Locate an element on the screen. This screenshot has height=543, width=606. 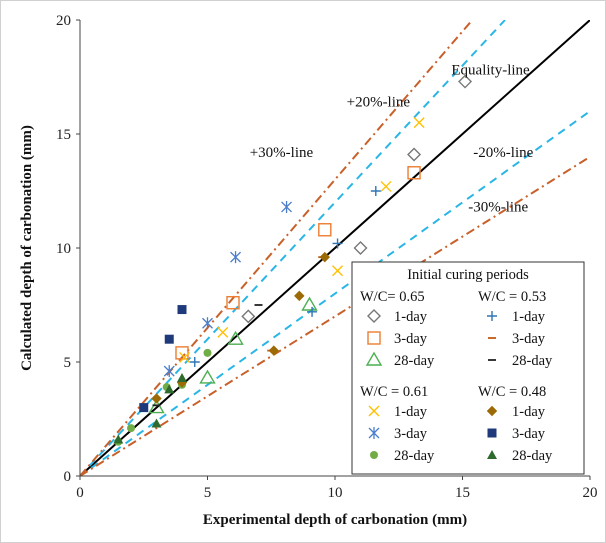
x-tick-label: 15 is located at coordinates (462, 493).